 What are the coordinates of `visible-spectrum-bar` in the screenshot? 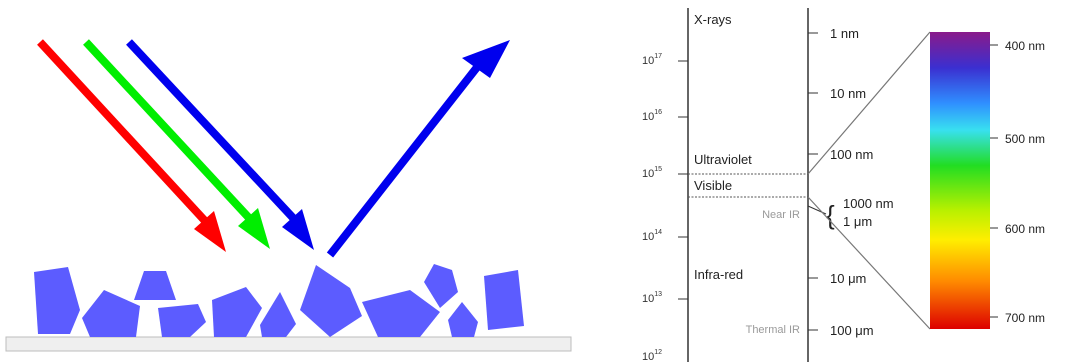 It's located at (960, 180).